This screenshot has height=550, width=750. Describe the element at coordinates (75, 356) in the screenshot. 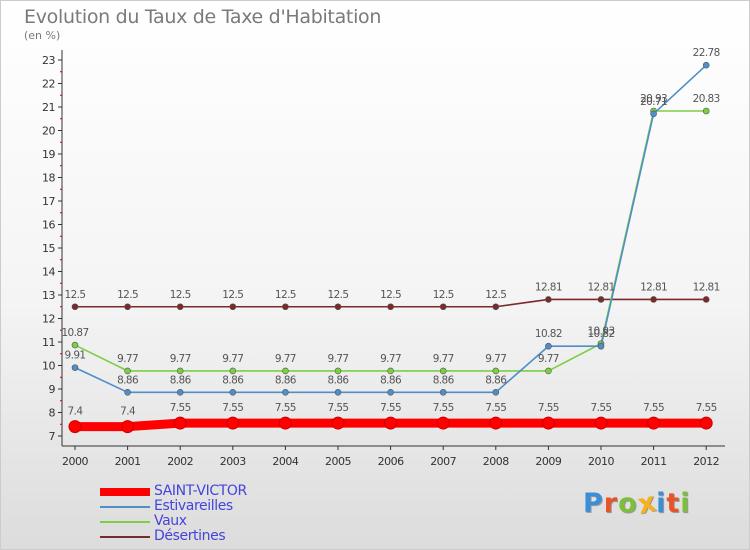

I see `data-label: 9.91` at that location.